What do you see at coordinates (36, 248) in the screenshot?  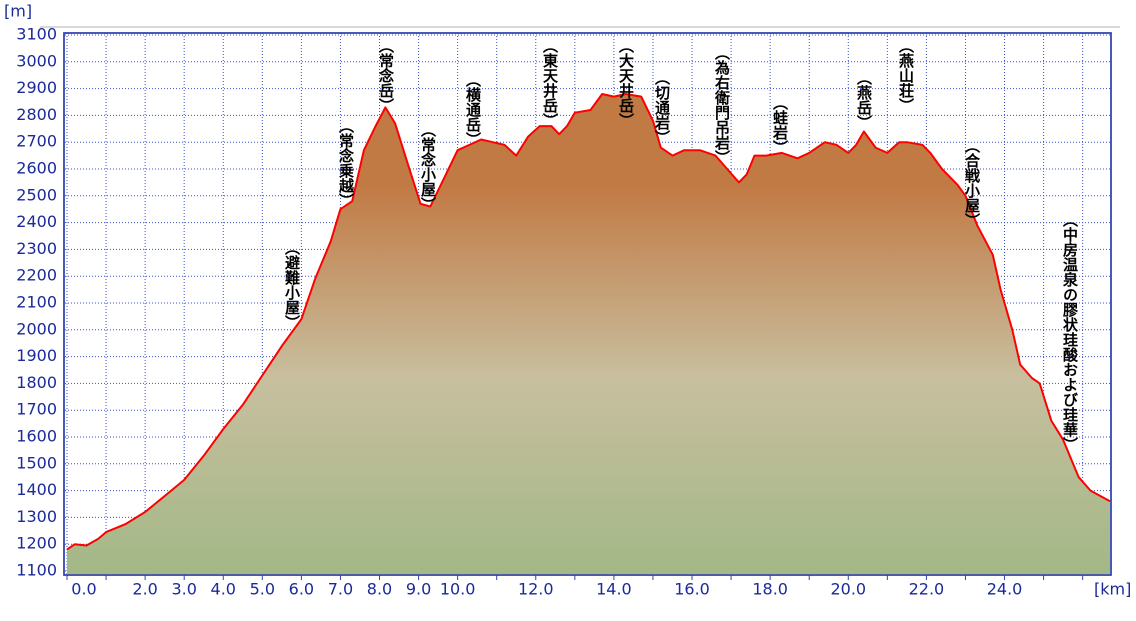 I see `y-tick-label: 2300` at bounding box center [36, 248].